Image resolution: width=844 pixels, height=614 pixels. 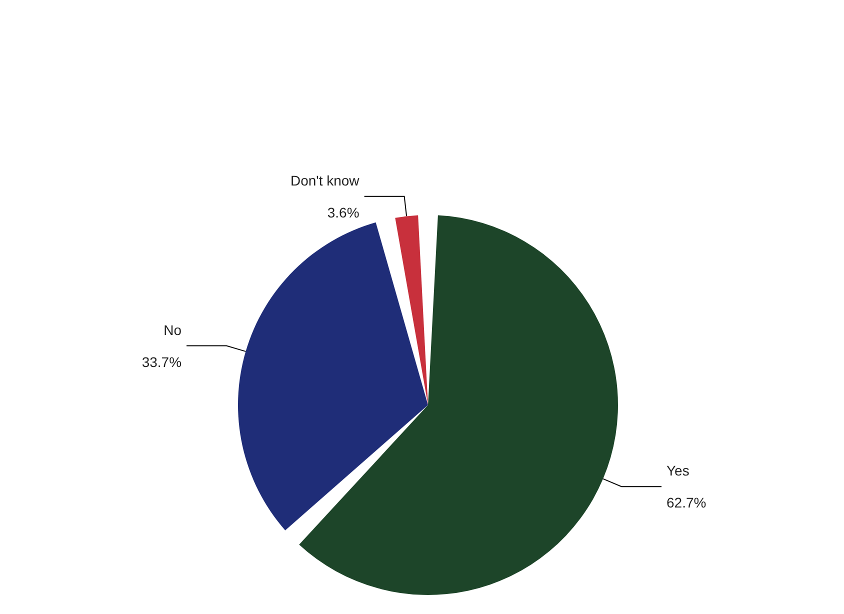 I want to click on data-label: 33.7%, so click(x=162, y=362).